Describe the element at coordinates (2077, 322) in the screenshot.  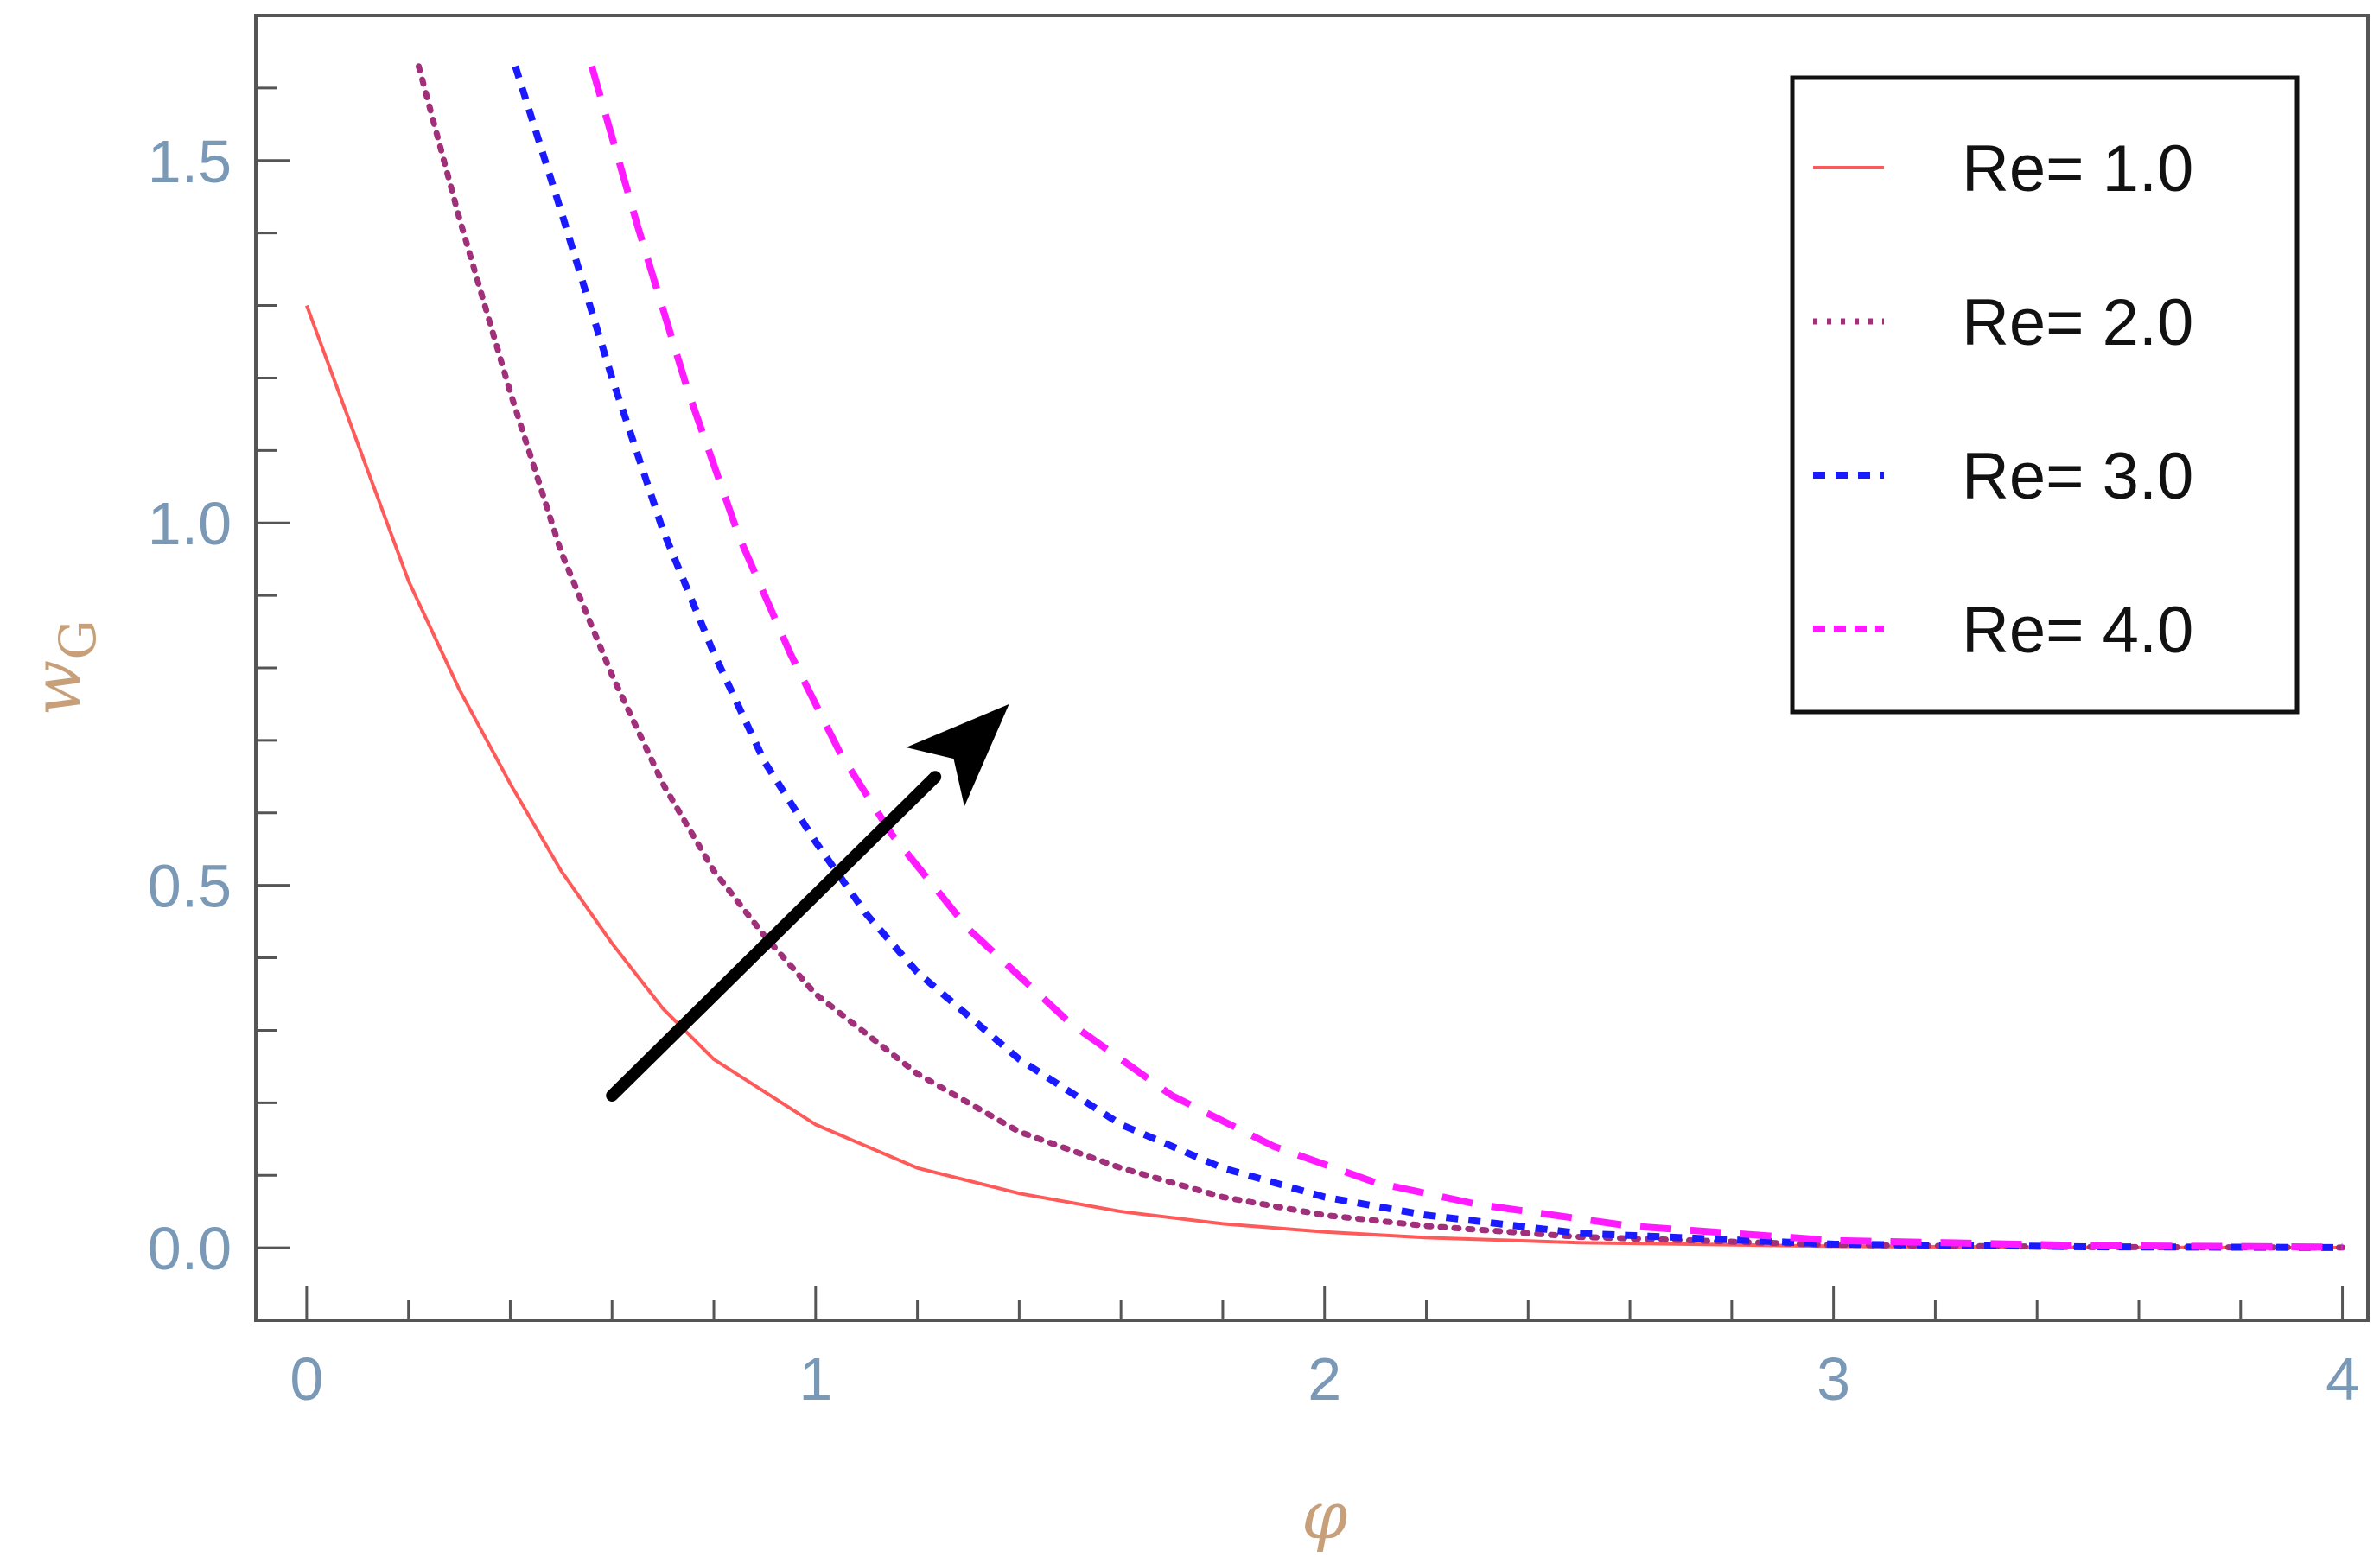
I see `legend-label-2: Re= 2.0` at that location.